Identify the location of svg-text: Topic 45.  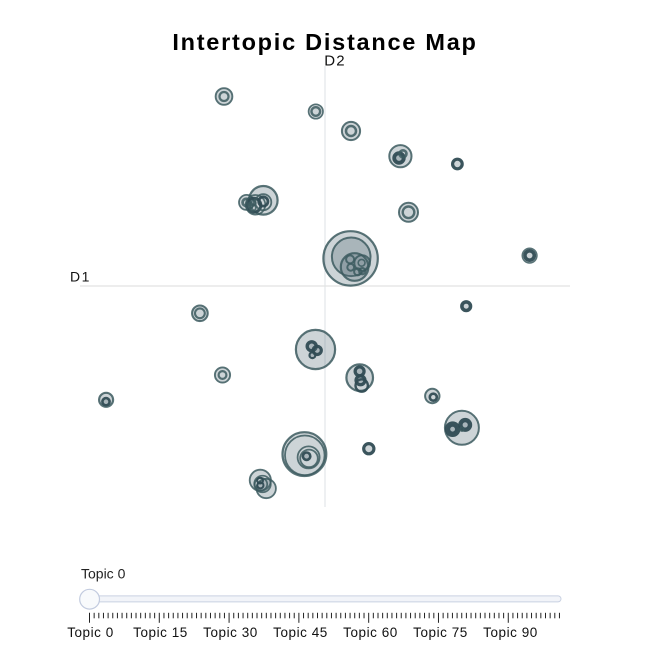
(300, 632).